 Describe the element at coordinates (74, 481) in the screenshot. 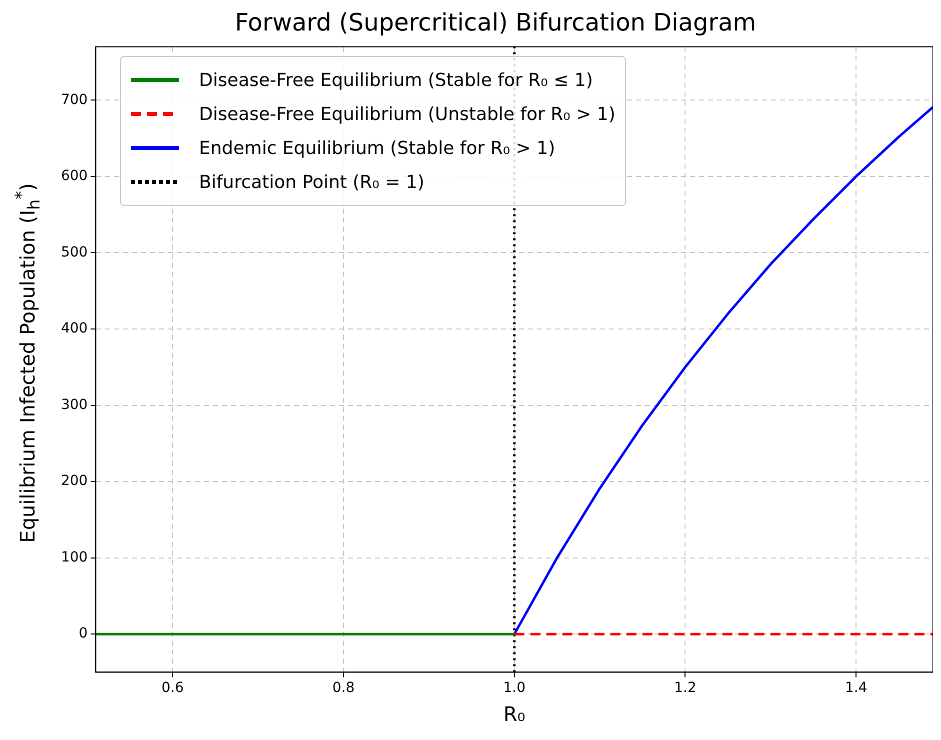

I see `y-tick-label: 200` at that location.